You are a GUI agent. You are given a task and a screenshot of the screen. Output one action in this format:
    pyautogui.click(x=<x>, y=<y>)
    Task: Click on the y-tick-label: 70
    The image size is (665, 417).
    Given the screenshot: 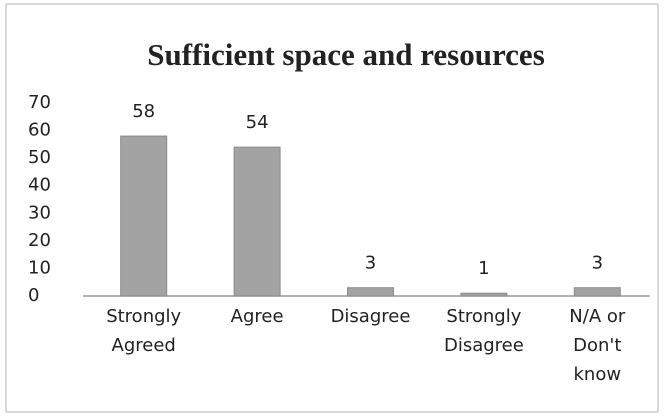 What is the action you would take?
    pyautogui.click(x=39, y=102)
    